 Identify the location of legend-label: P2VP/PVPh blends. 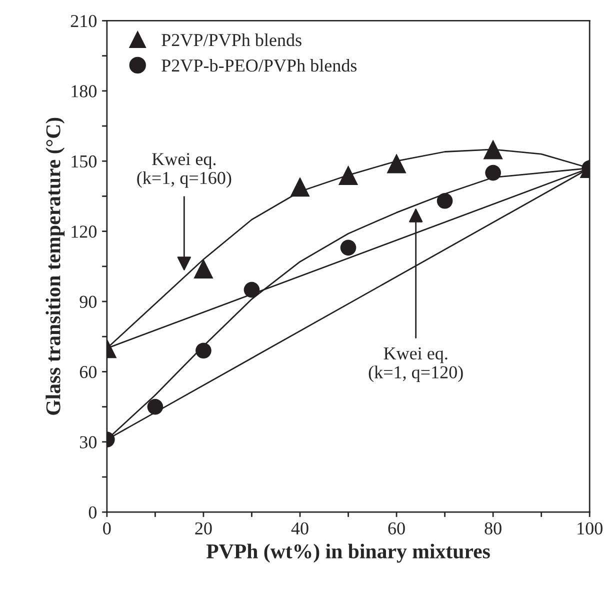
(232, 39).